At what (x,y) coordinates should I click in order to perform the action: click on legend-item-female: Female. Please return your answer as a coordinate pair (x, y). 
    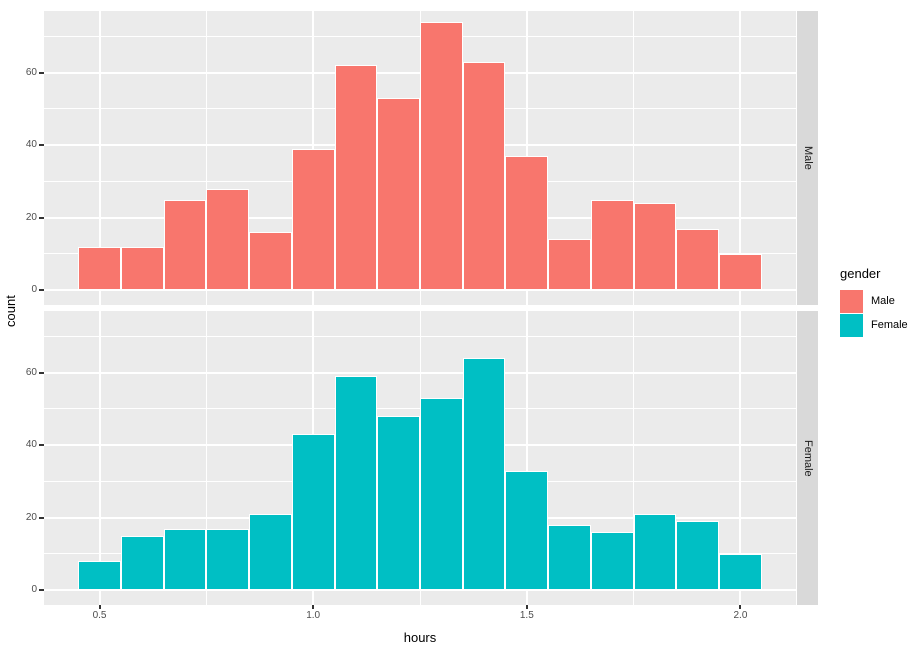
    Looking at the image, I should click on (874, 325).